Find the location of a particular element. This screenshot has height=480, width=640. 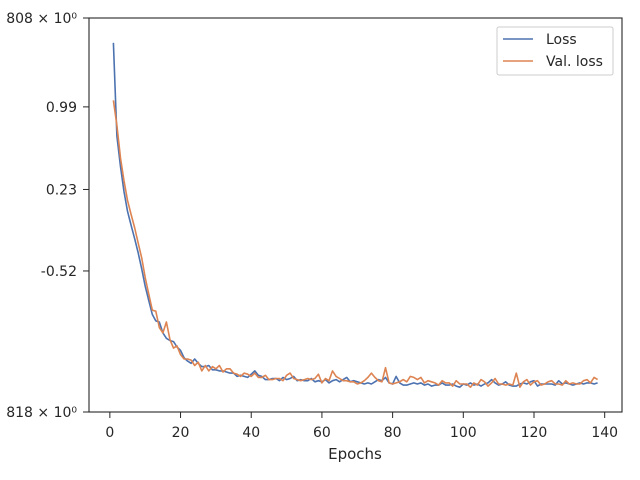

y-tick-label: 0.99 is located at coordinates (61, 108).